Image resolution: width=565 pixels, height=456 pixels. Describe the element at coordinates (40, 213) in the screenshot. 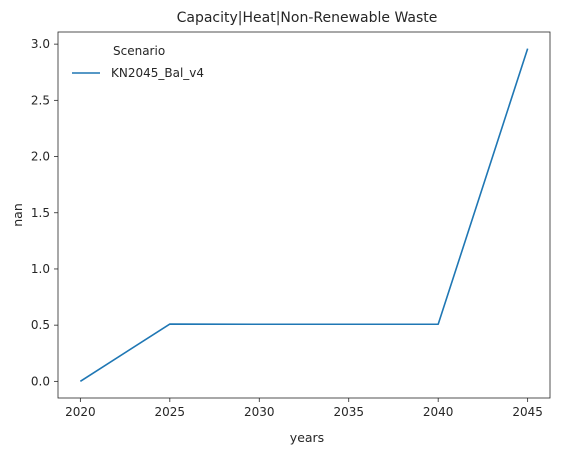

I see `y-tick-label: 1.5` at that location.